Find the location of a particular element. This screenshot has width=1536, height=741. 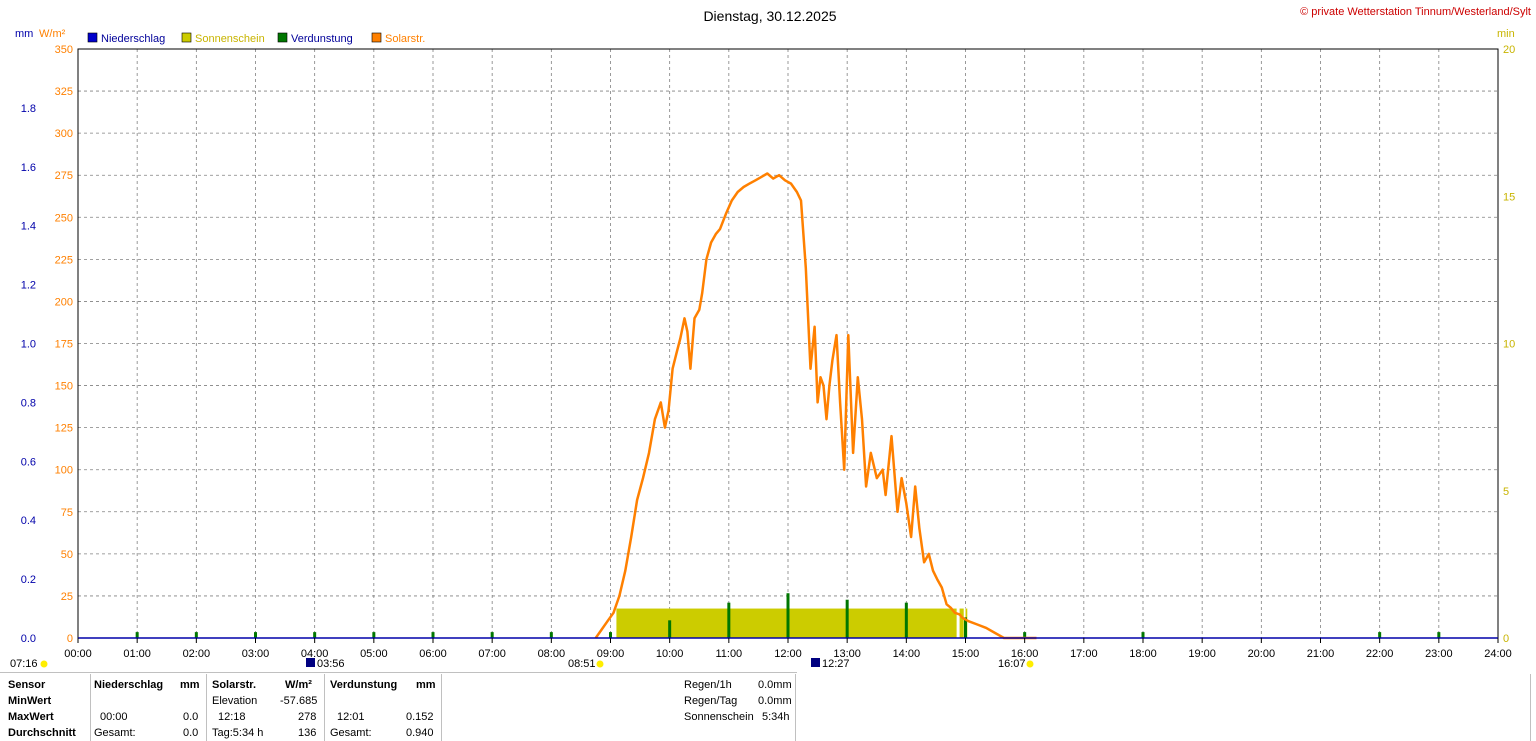

legend-label: Sonnenschein is located at coordinates (230, 39).